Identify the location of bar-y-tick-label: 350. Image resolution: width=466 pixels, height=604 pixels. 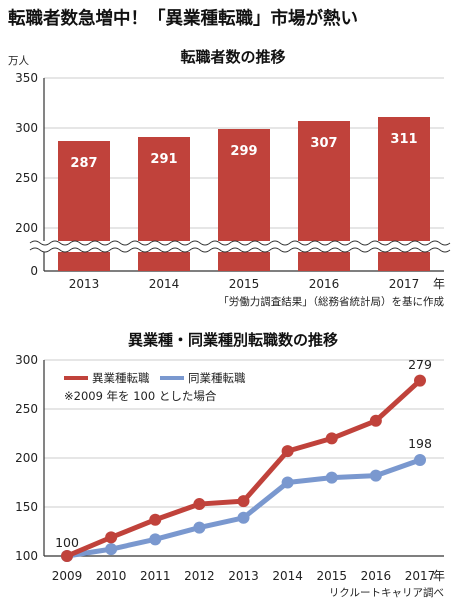
(26, 78).